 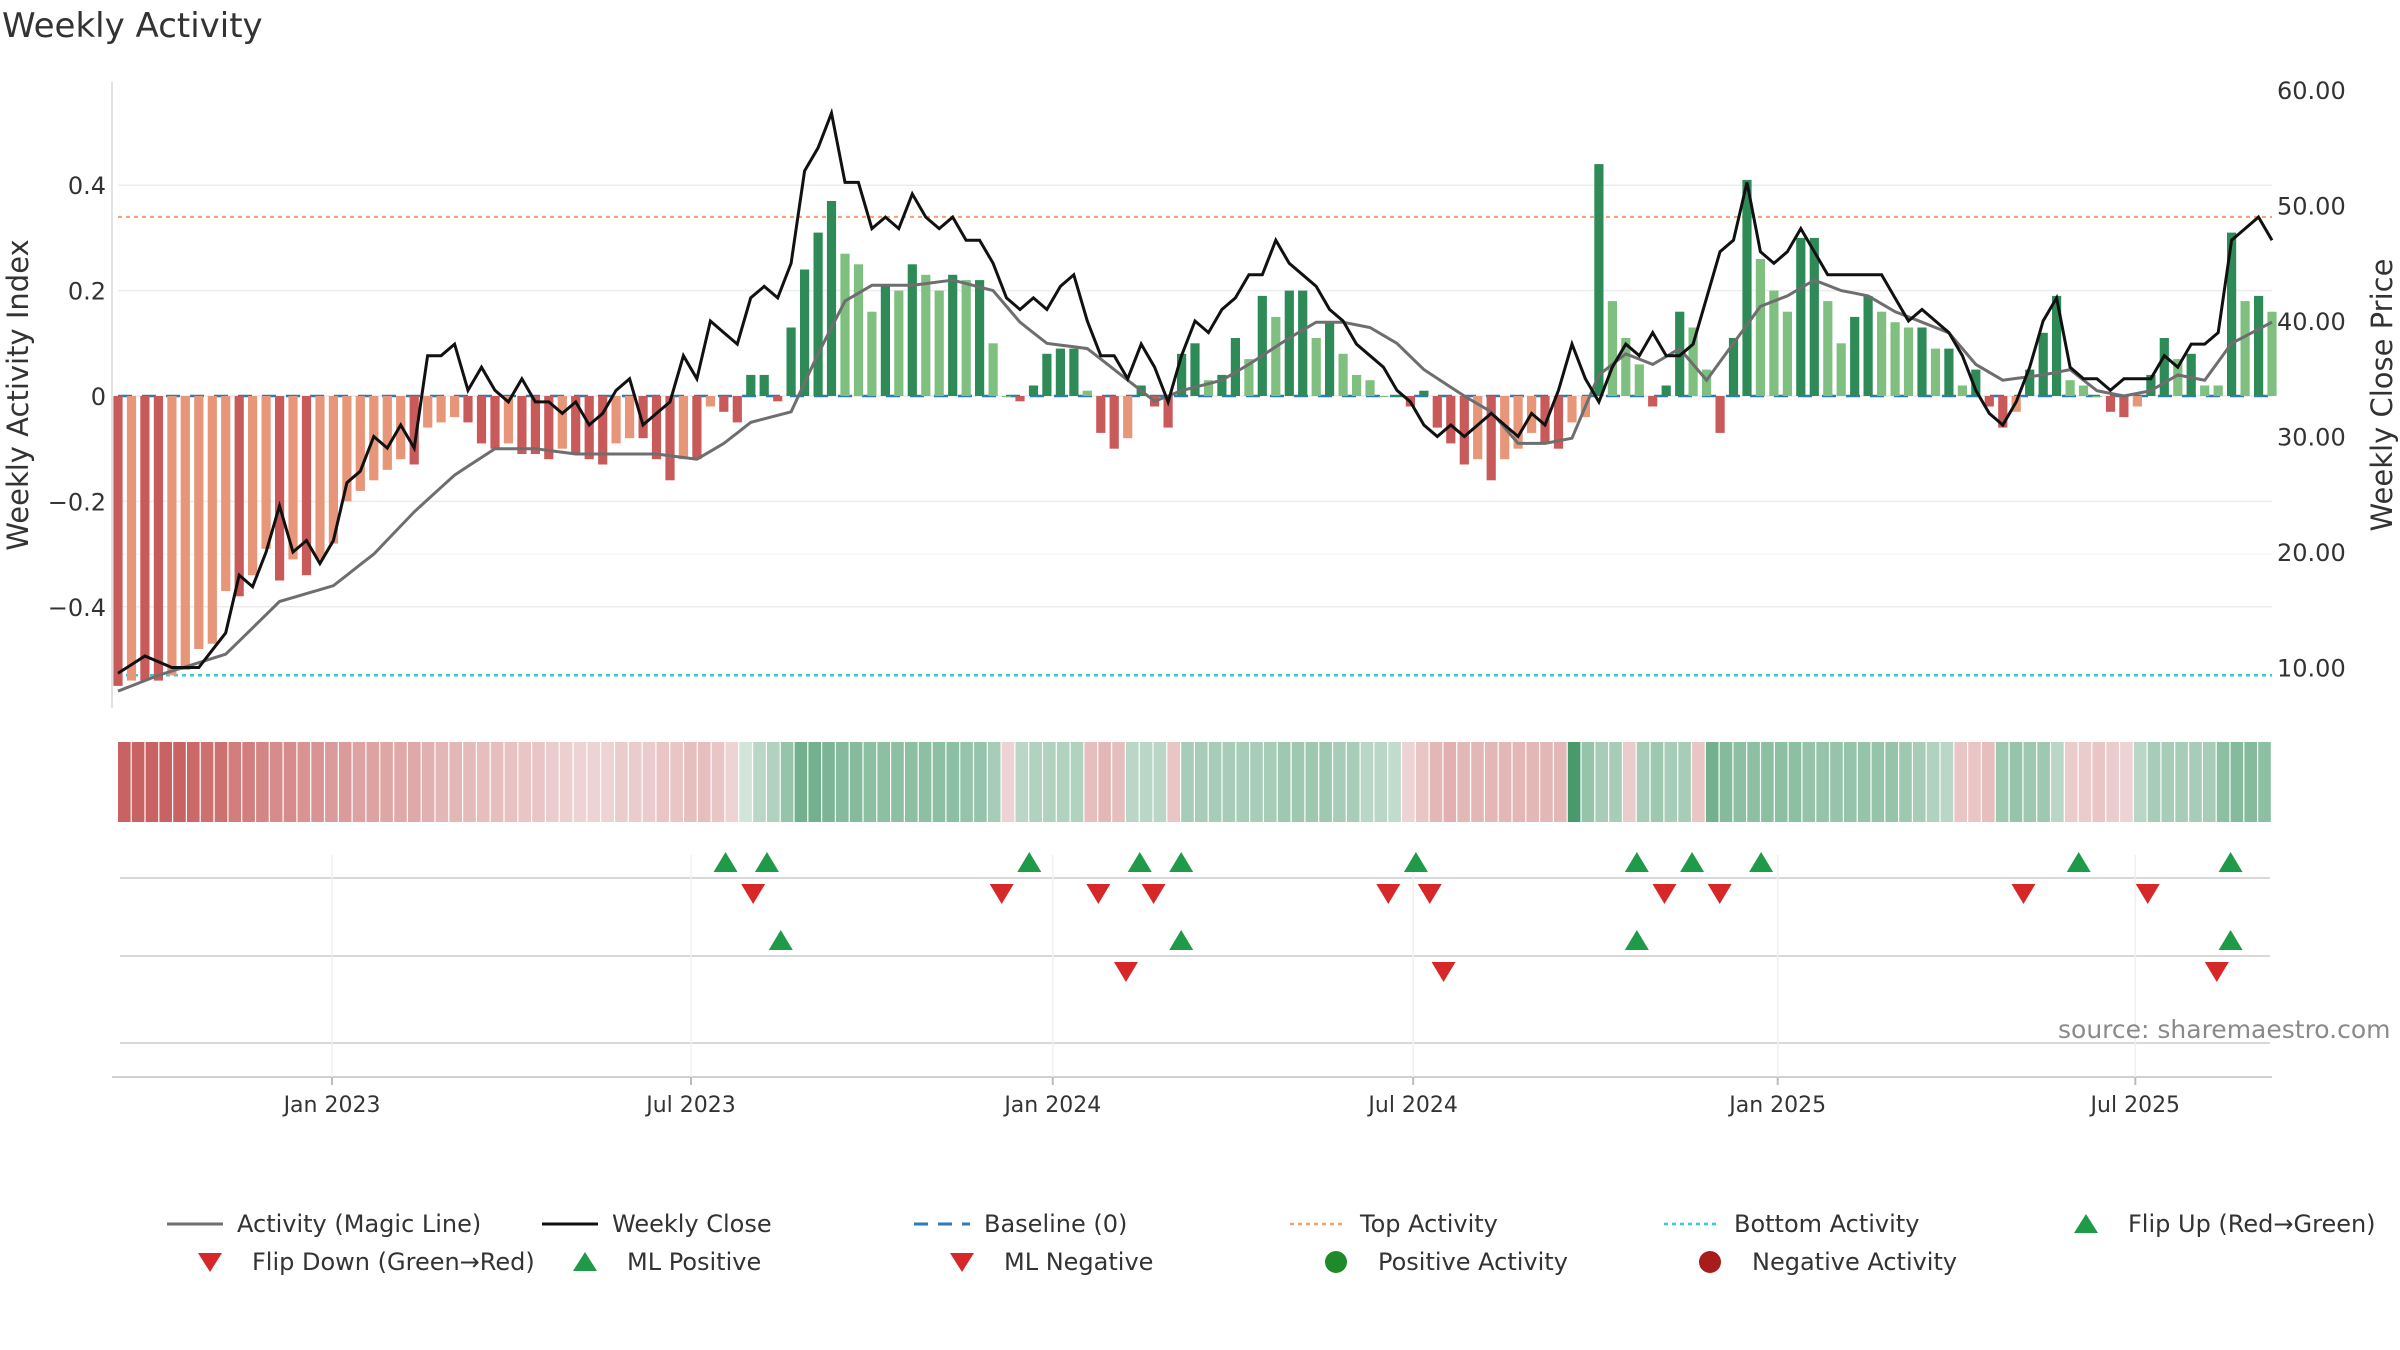 I want to click on legend-item: Weekly Close, so click(x=656, y=1224).